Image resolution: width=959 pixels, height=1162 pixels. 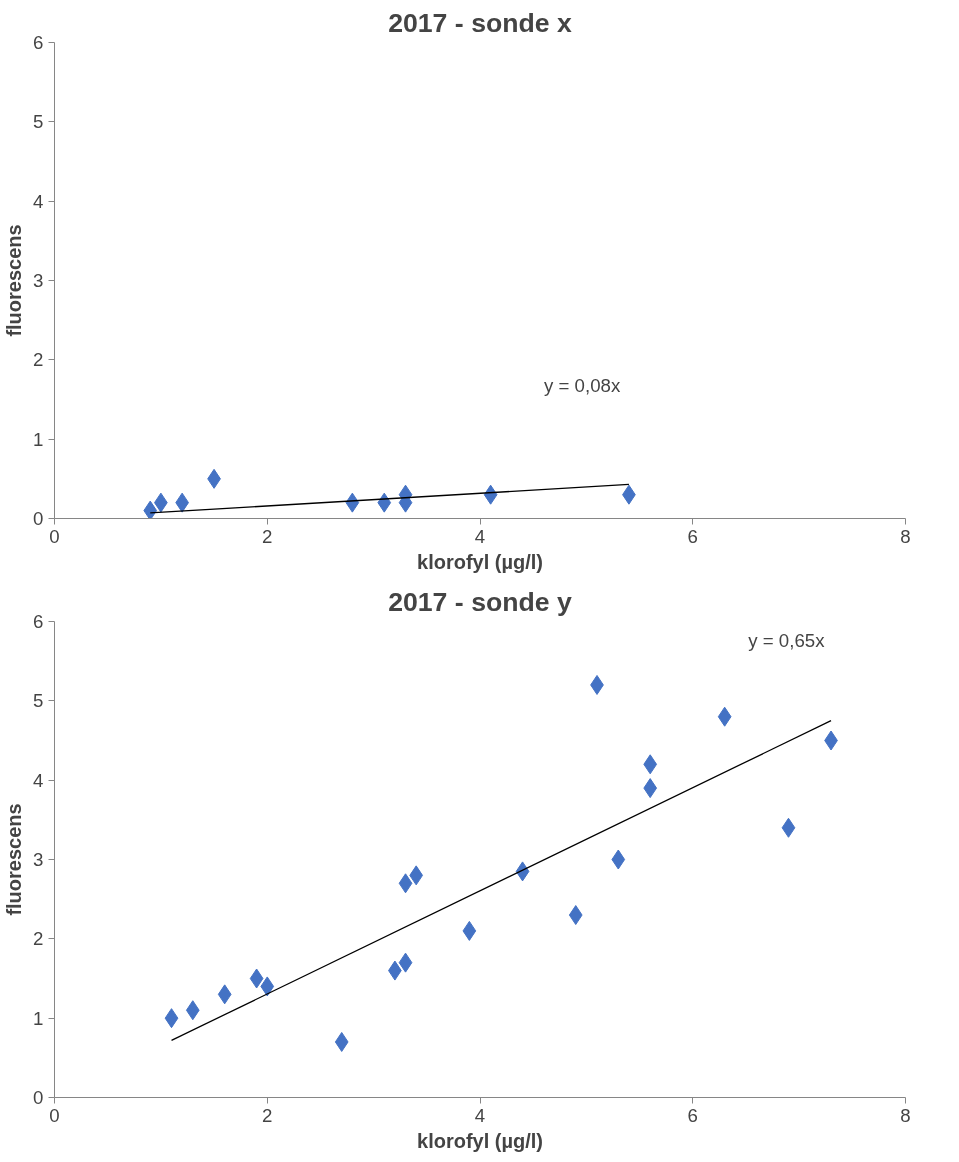 What do you see at coordinates (582, 385) in the screenshot?
I see `annotation: y = 0,08x` at bounding box center [582, 385].